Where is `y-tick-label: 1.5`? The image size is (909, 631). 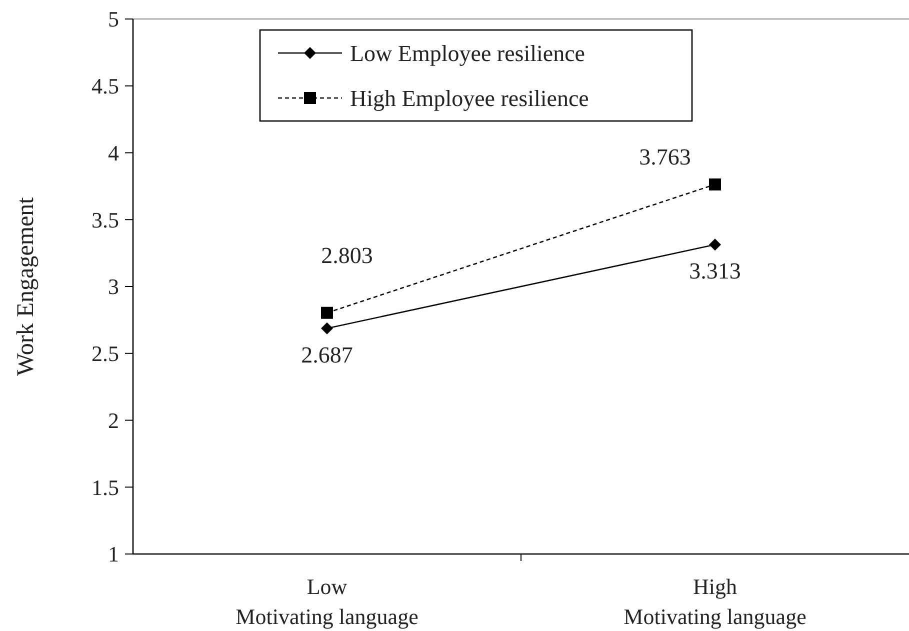
y-tick-label: 1.5 is located at coordinates (105, 487).